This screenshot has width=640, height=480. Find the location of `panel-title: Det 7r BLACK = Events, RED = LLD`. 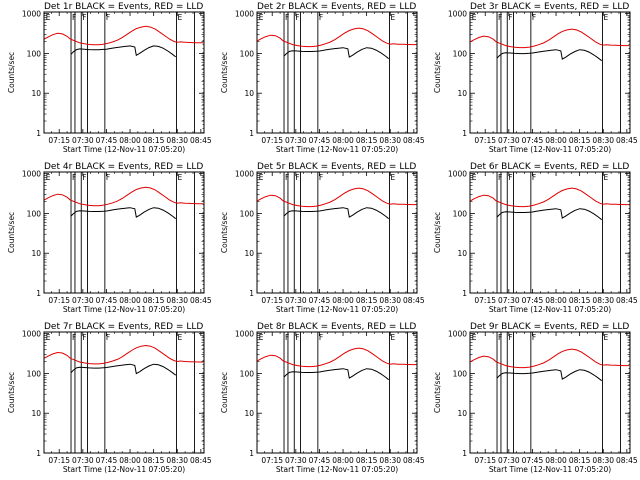

panel-title: Det 7r BLACK = Events, RED = LLD is located at coordinates (123, 327).